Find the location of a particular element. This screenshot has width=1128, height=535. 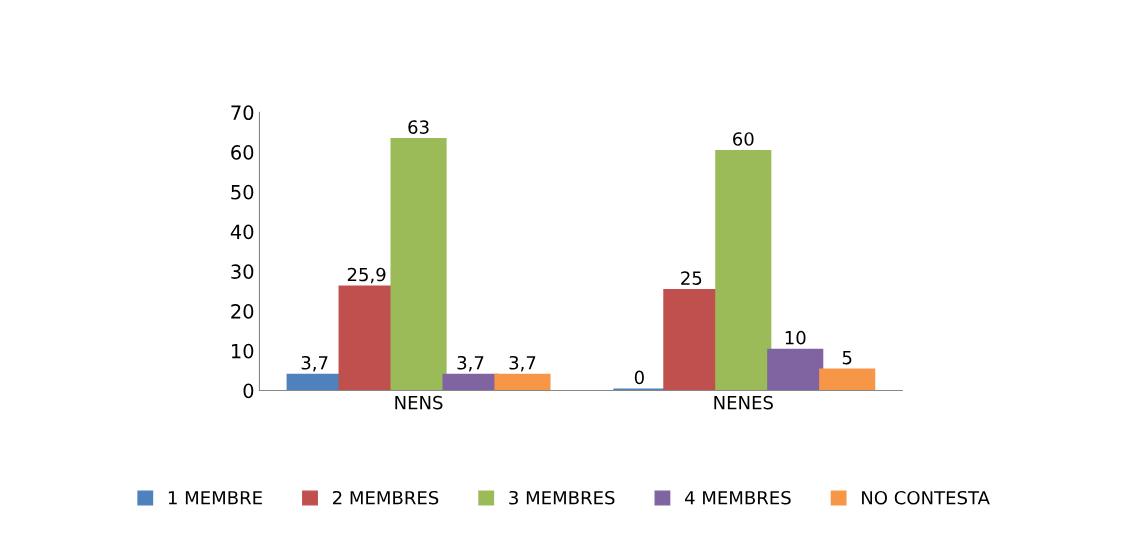

x-tick-label: NENS is located at coordinates (419, 402).